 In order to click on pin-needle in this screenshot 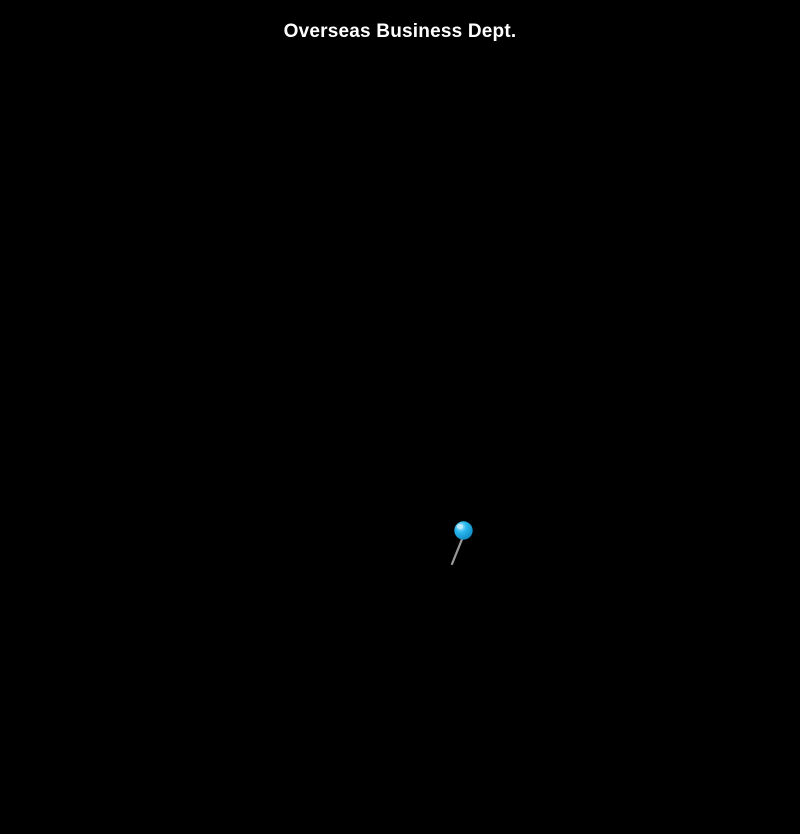, I will do `click(457, 551)`.